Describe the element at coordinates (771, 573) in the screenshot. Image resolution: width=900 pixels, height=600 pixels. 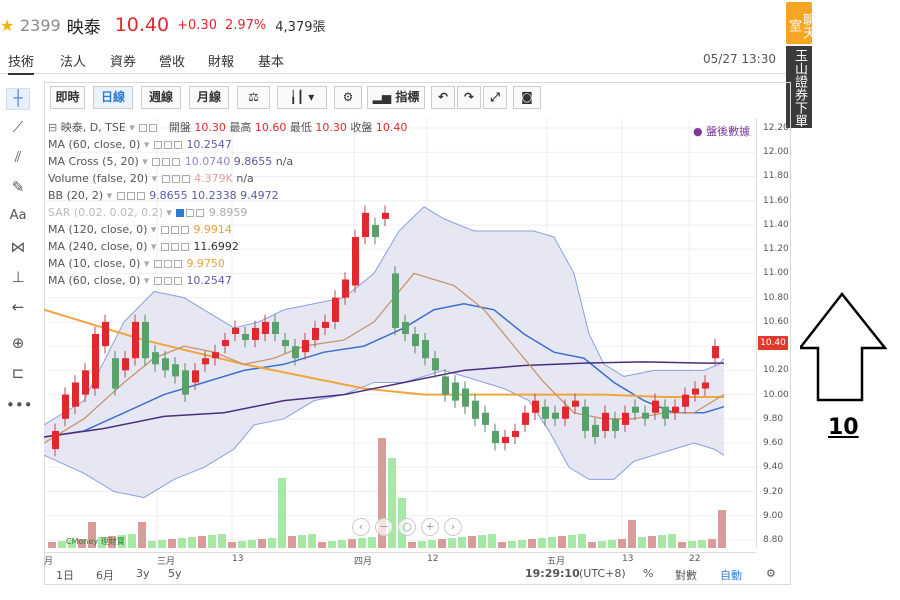
I see `settings-small-icon: ⚙` at that location.